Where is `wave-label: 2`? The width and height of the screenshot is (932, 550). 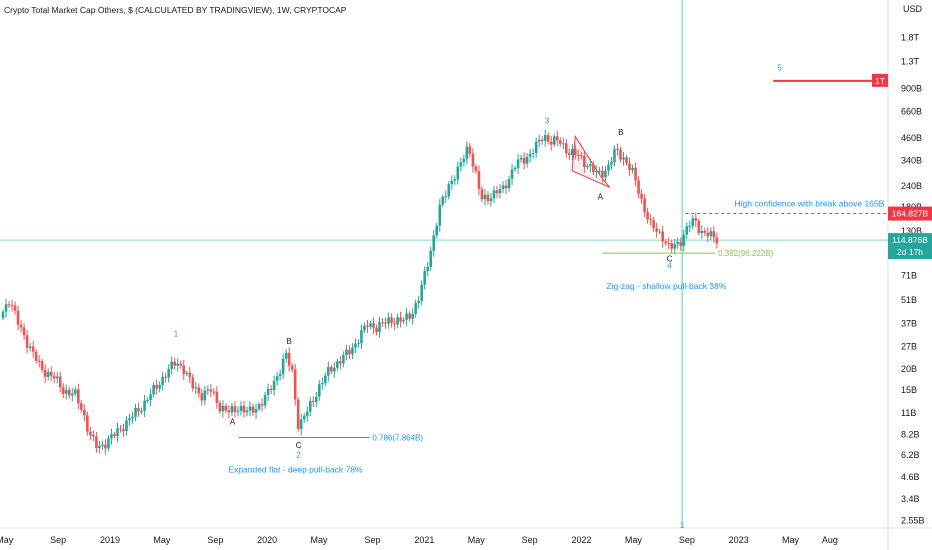 wave-label: 2 is located at coordinates (298, 454).